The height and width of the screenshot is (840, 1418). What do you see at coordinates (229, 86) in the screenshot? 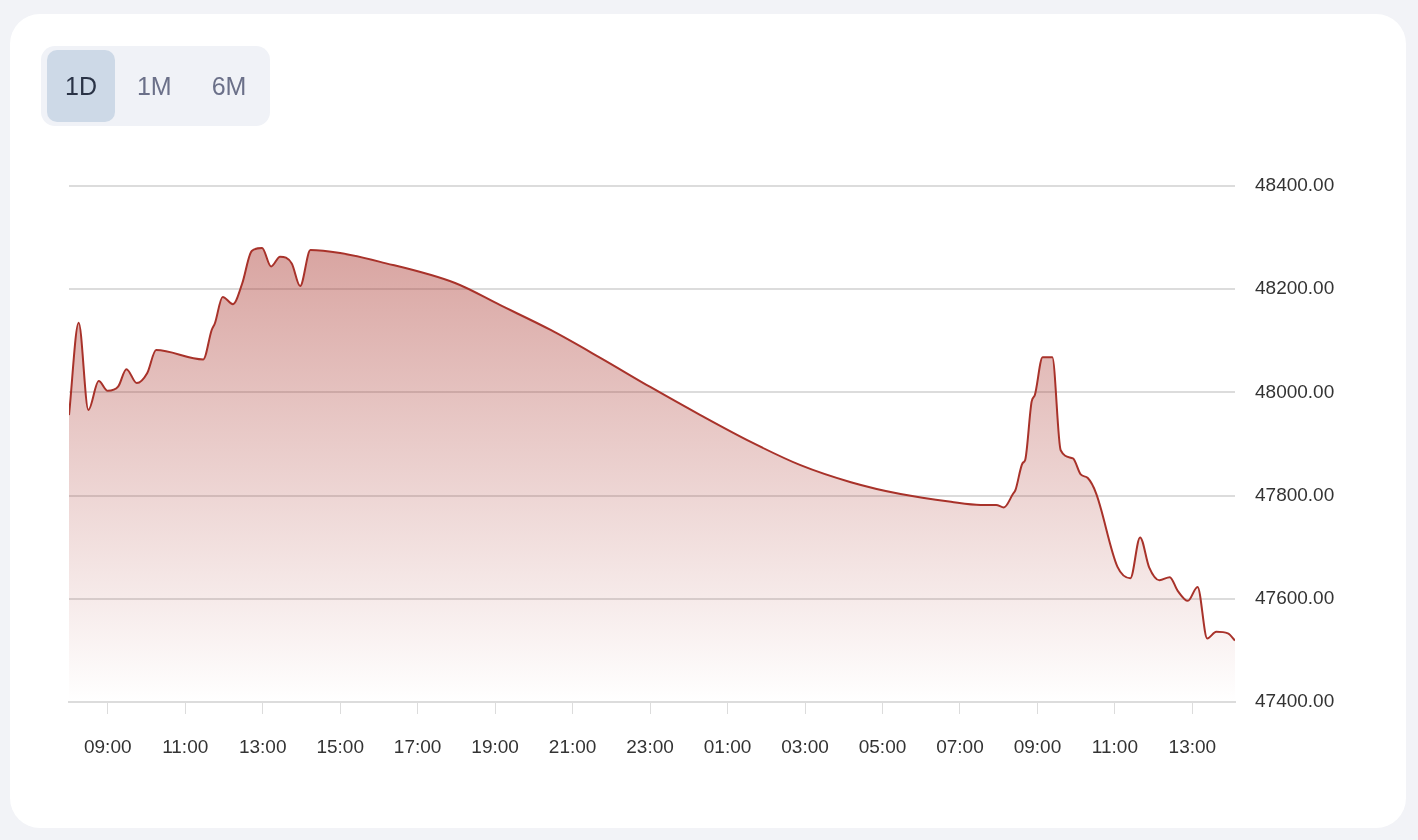
I see `text: 6M` at bounding box center [229, 86].